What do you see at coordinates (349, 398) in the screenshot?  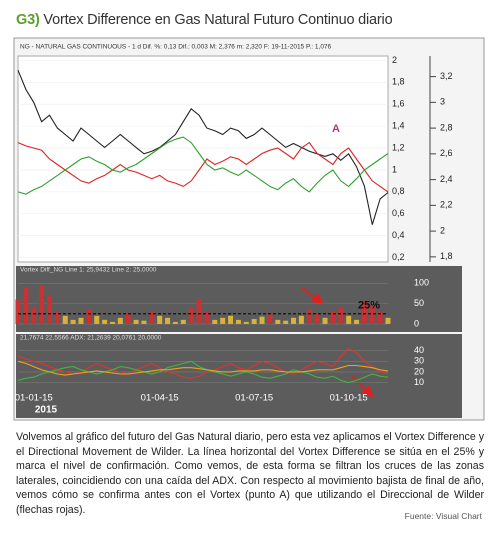 I see `x-tick-label: 01-10-15` at bounding box center [349, 398].